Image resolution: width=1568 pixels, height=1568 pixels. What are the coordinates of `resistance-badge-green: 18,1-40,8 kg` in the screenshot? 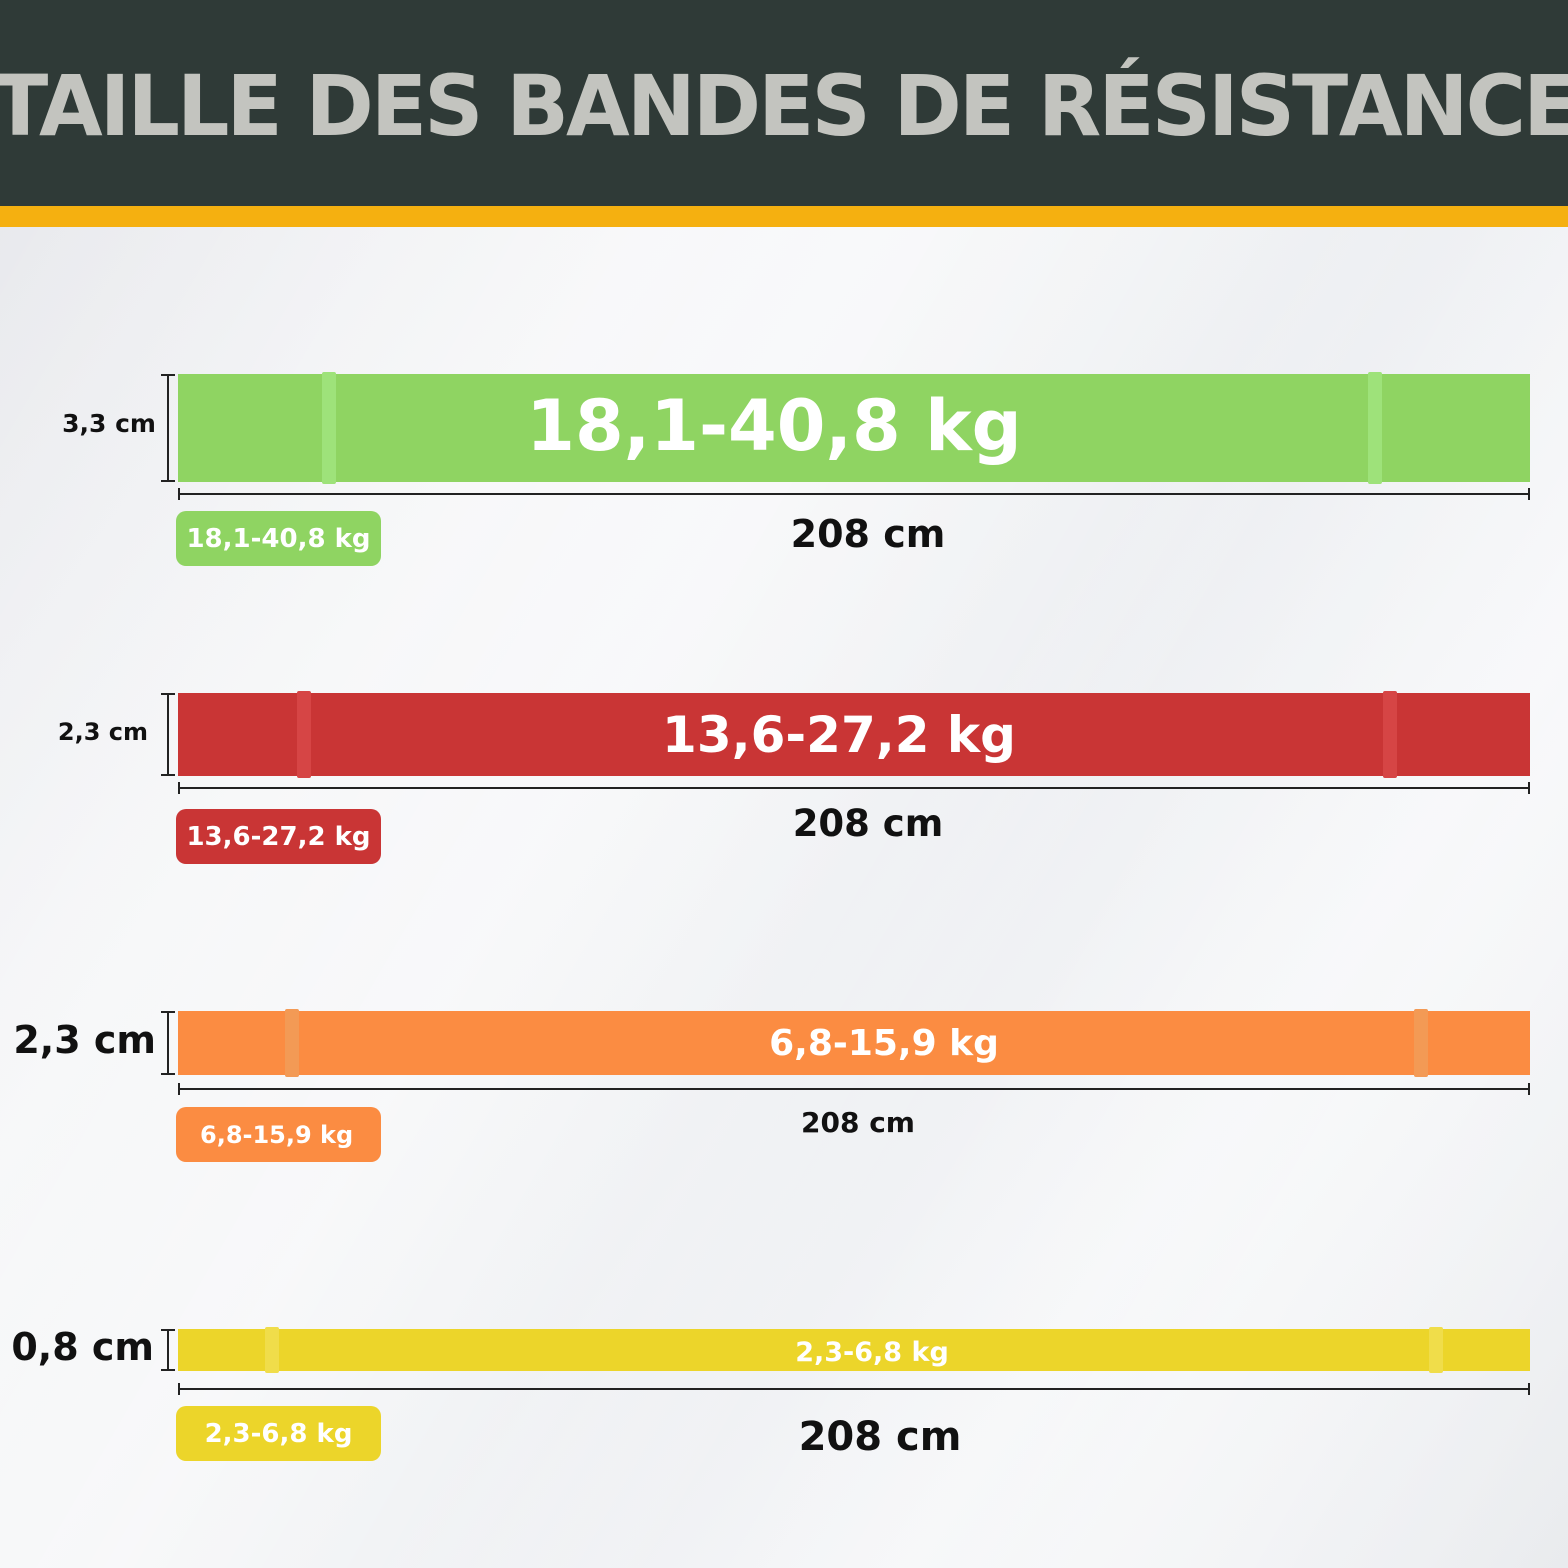 It's located at (278, 538).